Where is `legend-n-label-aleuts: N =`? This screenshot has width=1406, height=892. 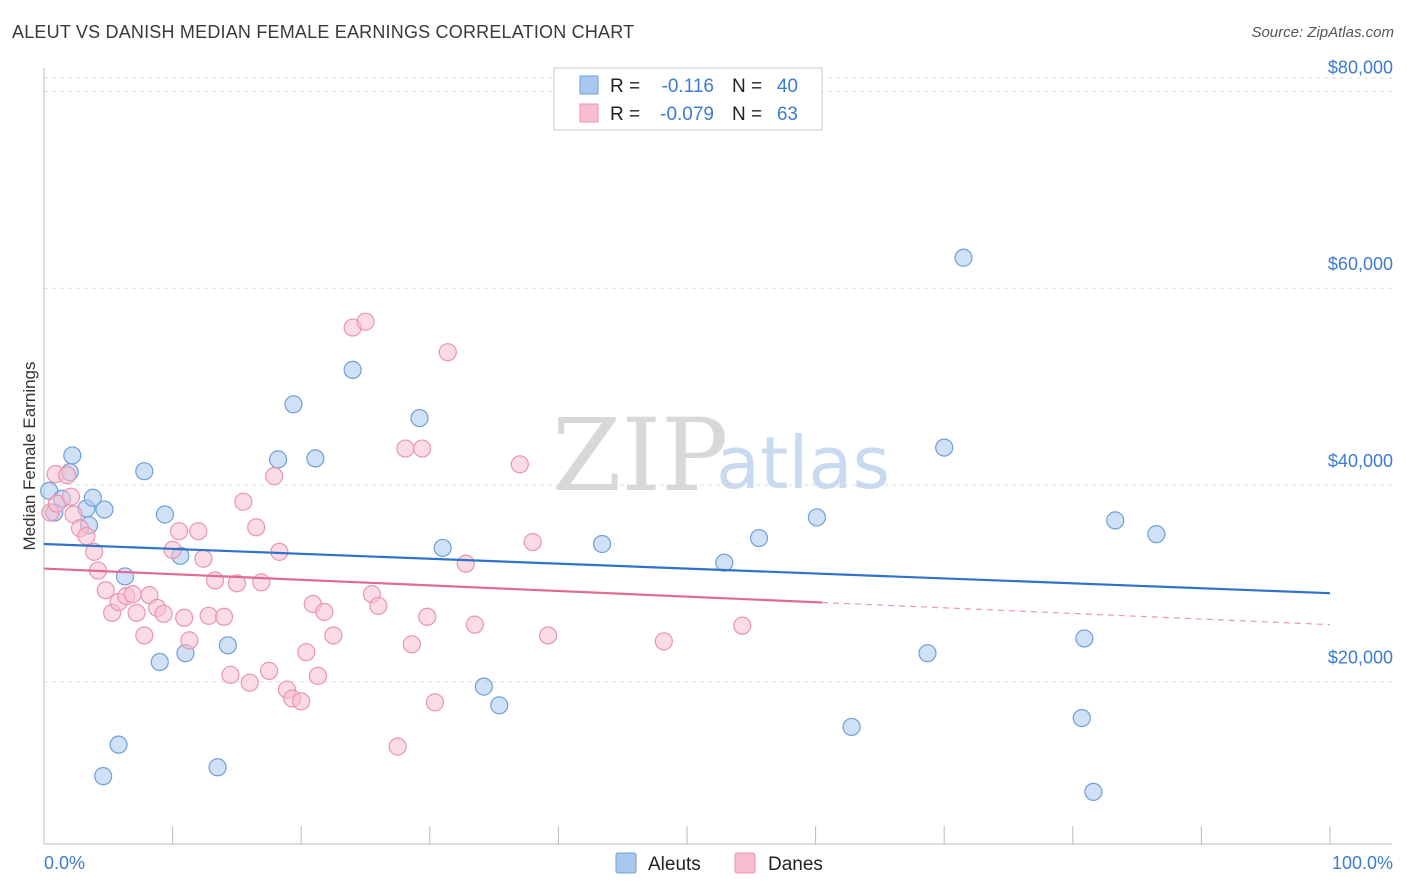 legend-n-label-aleuts: N = is located at coordinates (747, 86).